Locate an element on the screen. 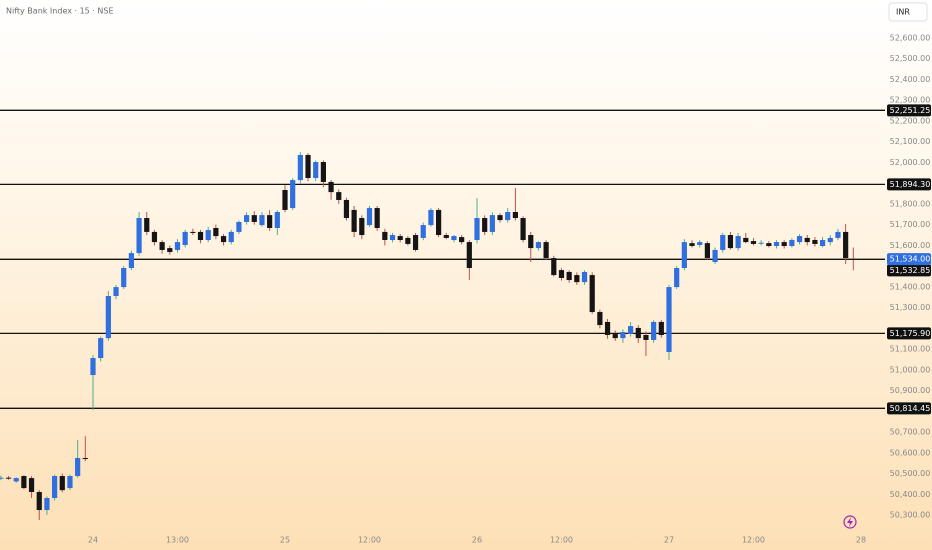  y-tick-label: 51,400.00 is located at coordinates (910, 286).